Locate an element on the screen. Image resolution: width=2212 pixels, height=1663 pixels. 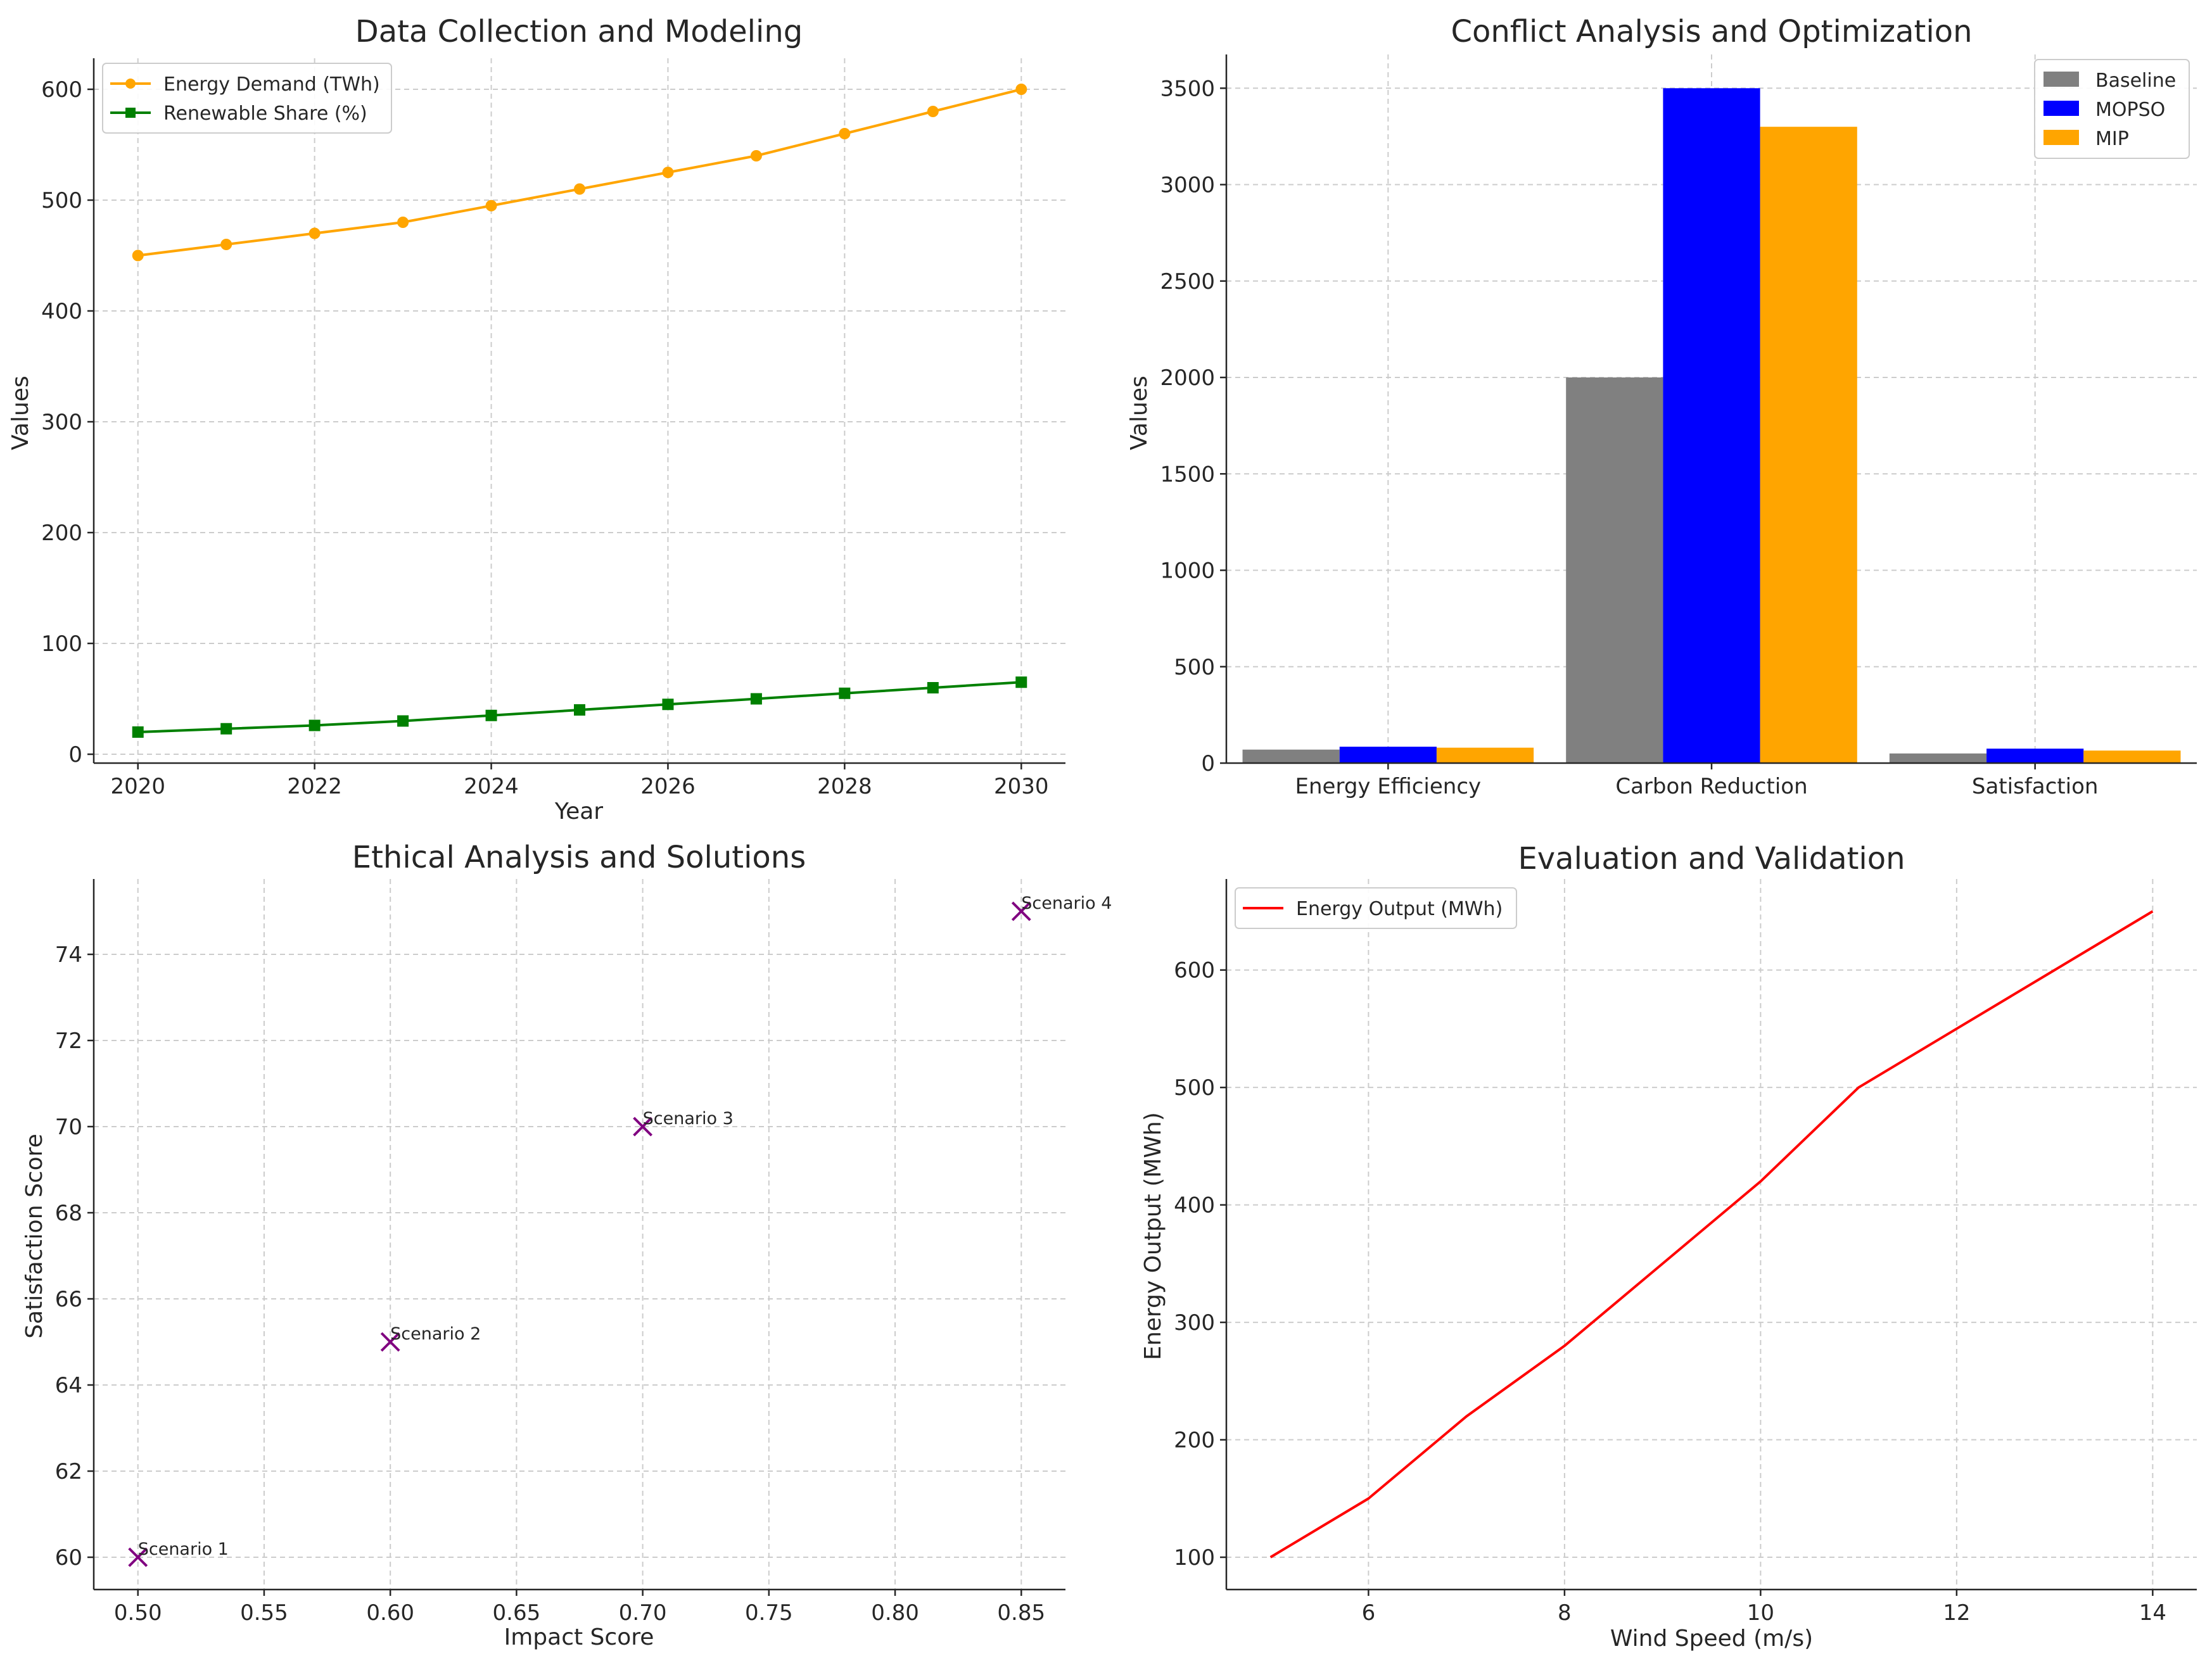
legend: Energy Demand (TWh) Renewable Share (%) is located at coordinates (247, 98).